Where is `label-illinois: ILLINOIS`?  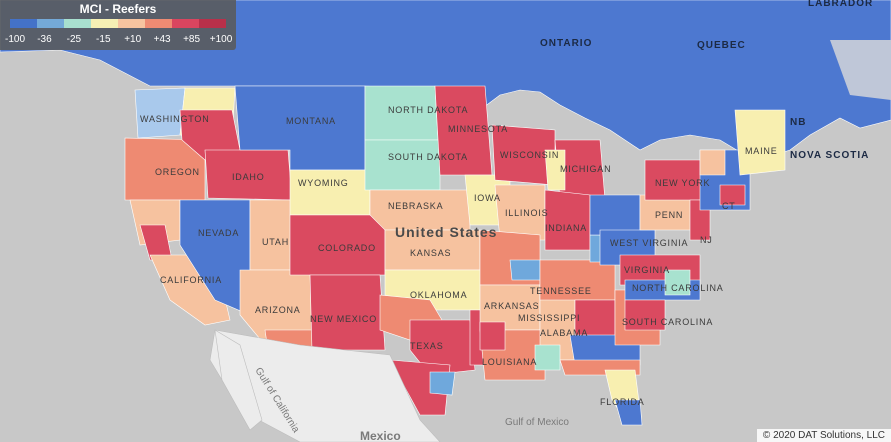 label-illinois: ILLINOIS is located at coordinates (526, 213).